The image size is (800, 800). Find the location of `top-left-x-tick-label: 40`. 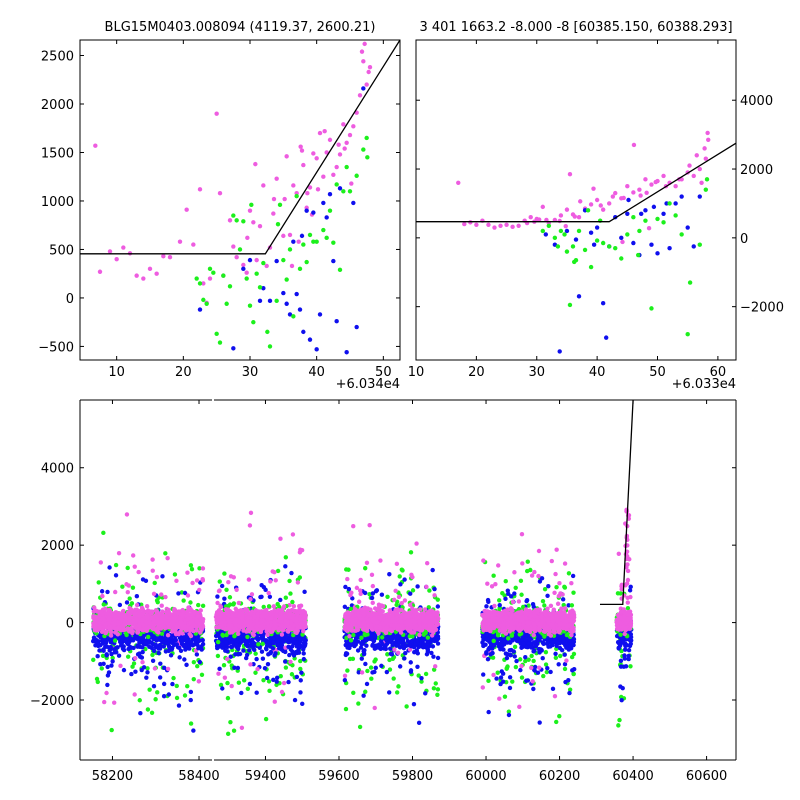

top-left-x-tick-label: 40 is located at coordinates (316, 372).